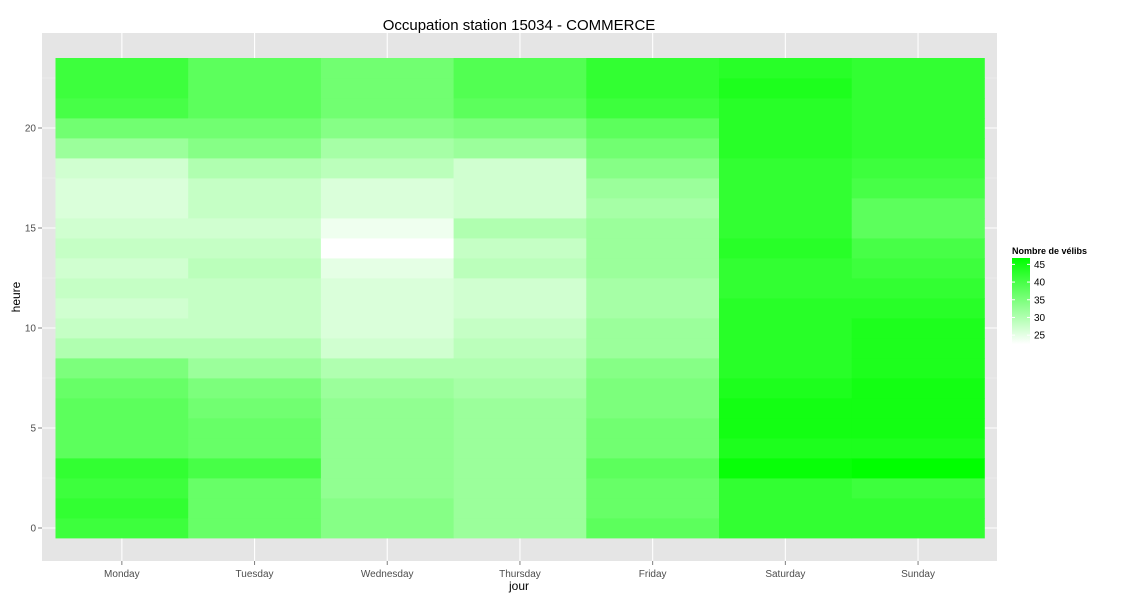  Describe the element at coordinates (33, 429) in the screenshot. I see `y-tick-label: 5` at that location.